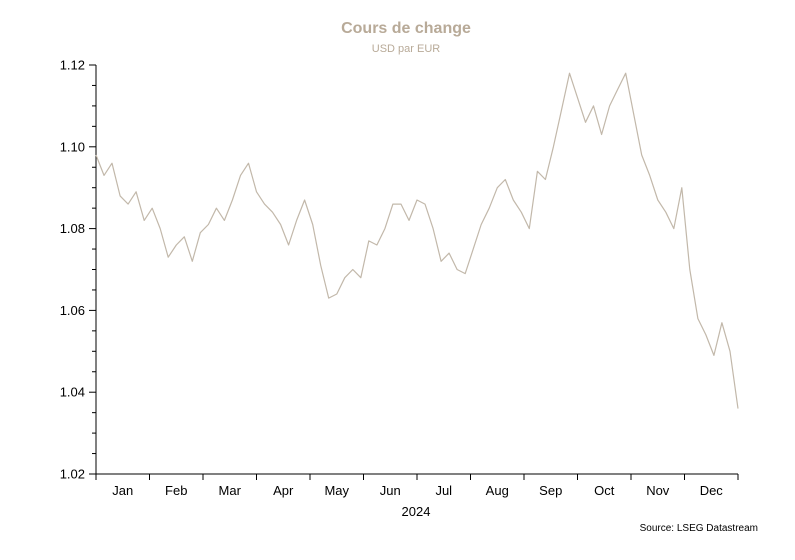 The image size is (795, 560). Describe the element at coordinates (336, 490) in the screenshot. I see `x-tick-label: May` at that location.